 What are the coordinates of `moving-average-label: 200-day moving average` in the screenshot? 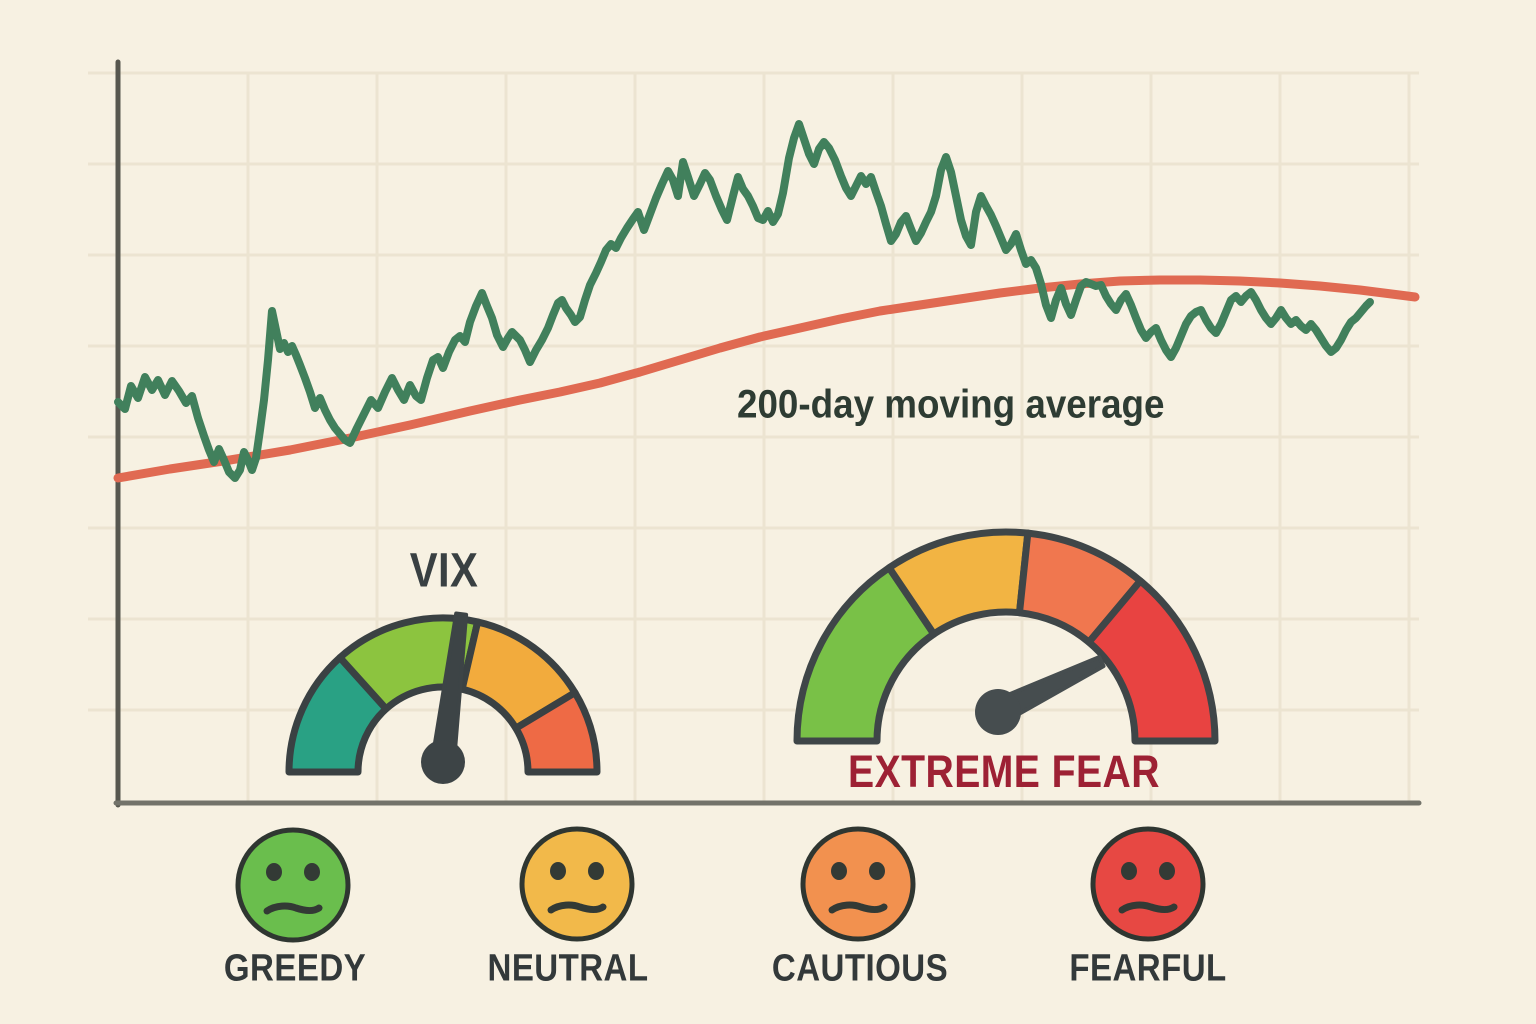 It's located at (969, 405).